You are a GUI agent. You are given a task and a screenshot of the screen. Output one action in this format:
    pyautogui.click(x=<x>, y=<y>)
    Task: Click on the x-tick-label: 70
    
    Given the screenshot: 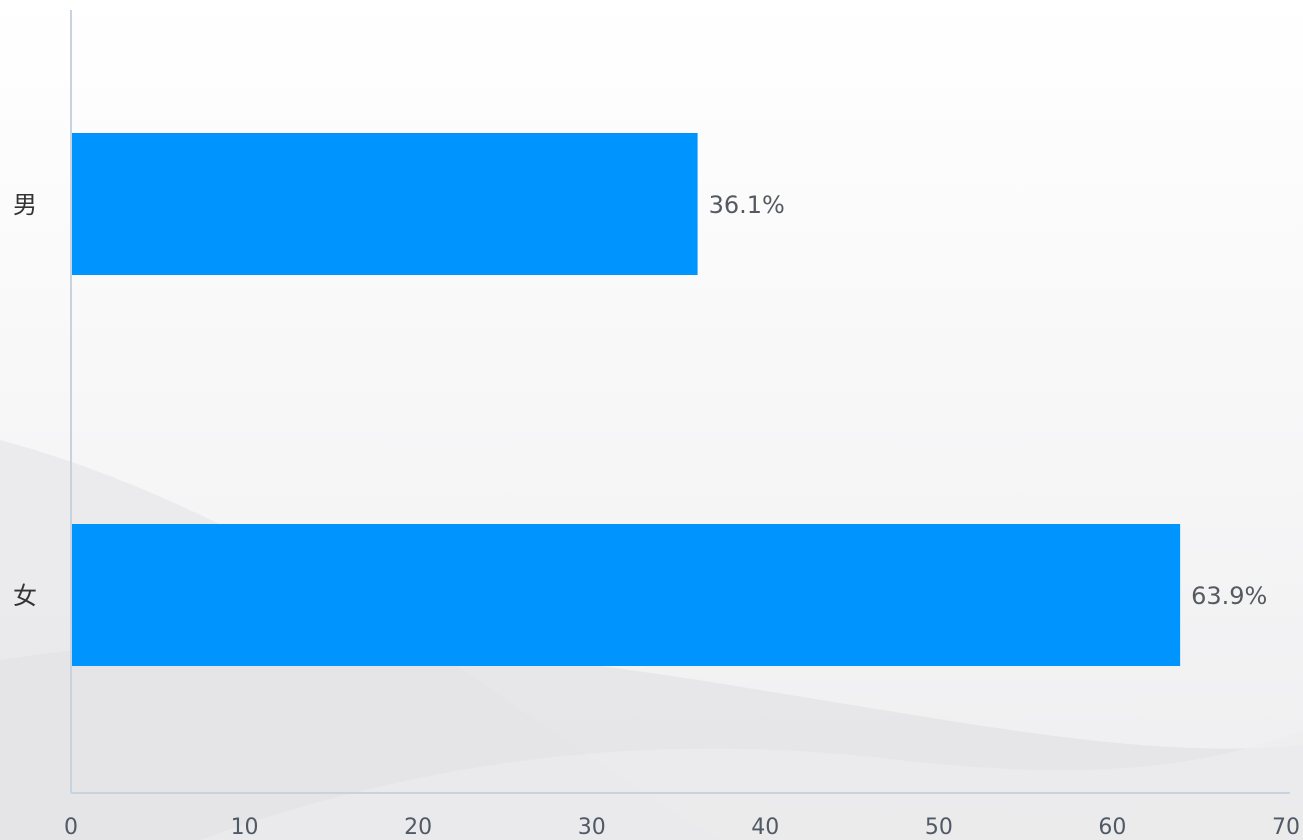 What is the action you would take?
    pyautogui.click(x=1286, y=827)
    